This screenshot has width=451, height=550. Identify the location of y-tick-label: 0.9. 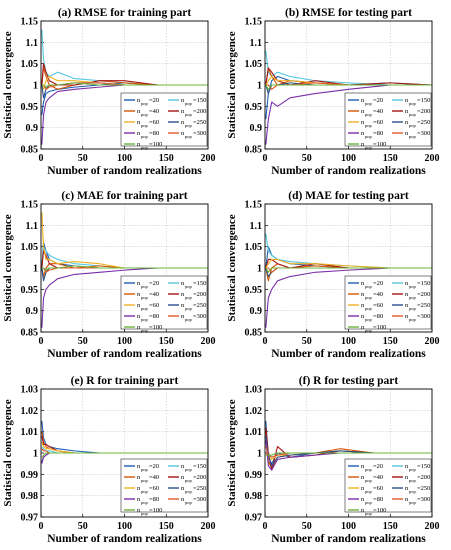
(32, 128).